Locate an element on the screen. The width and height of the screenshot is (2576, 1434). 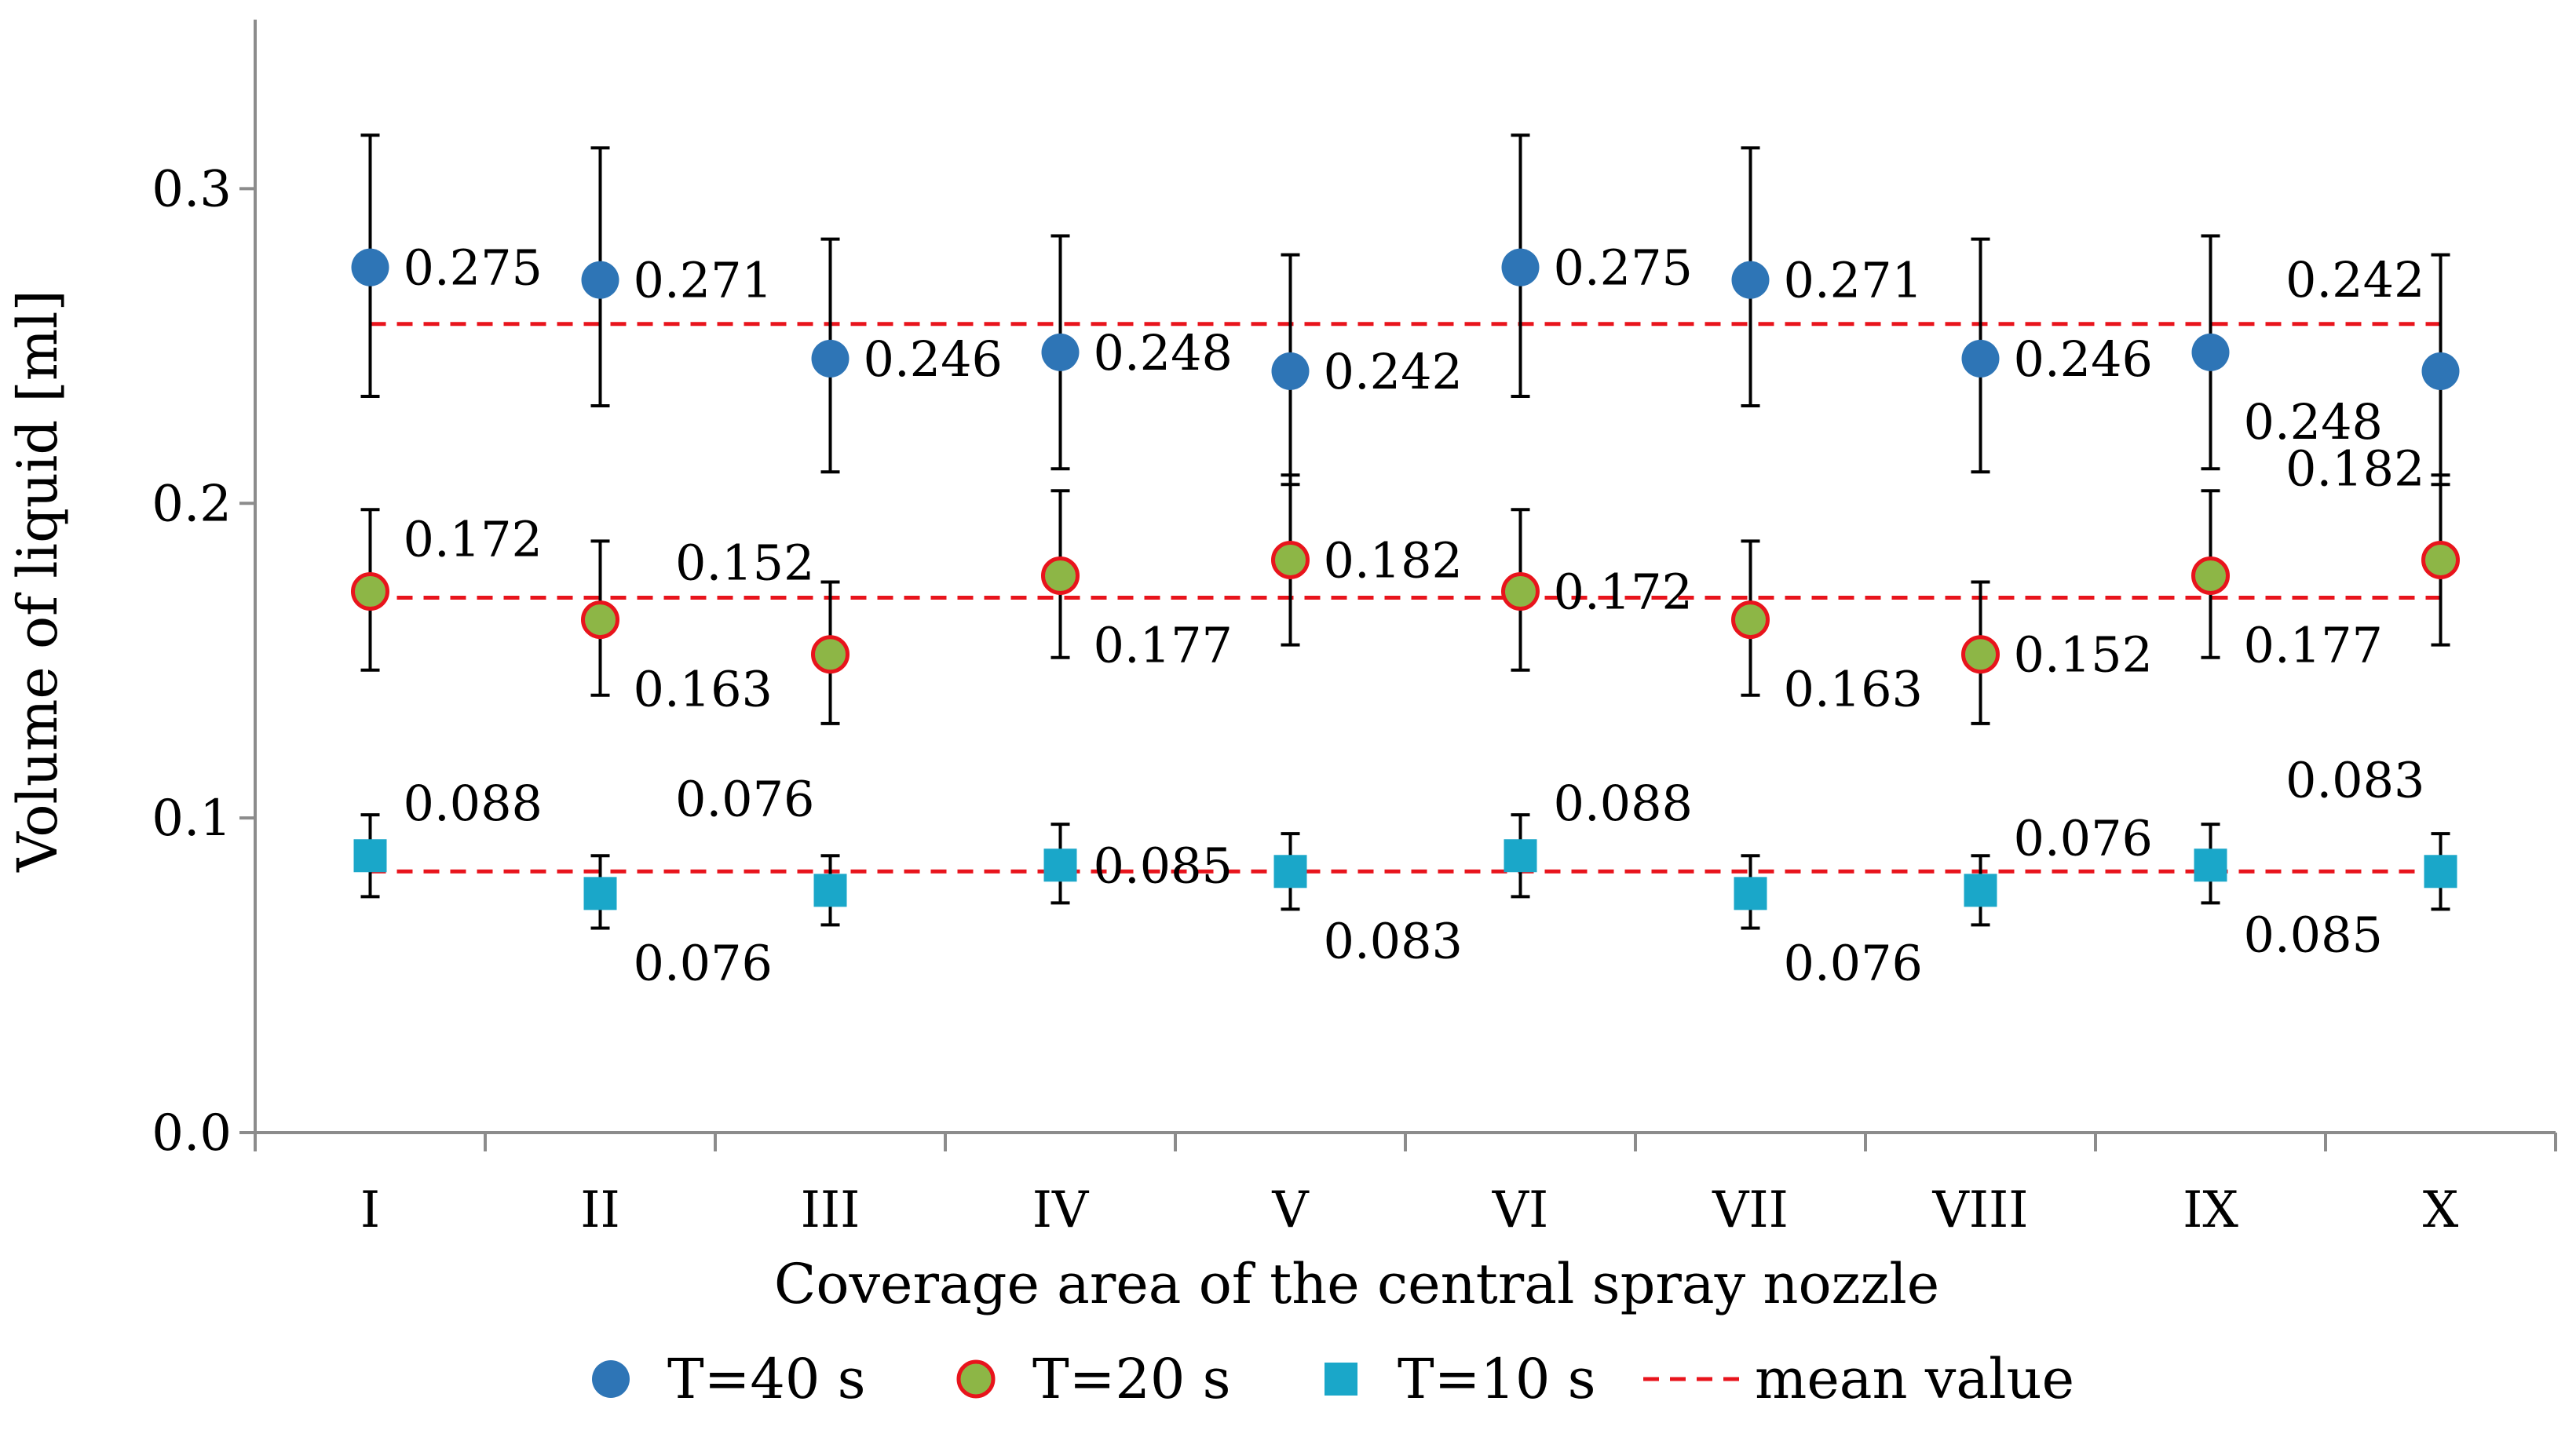
x-tick-label: IV is located at coordinates (1061, 1210).